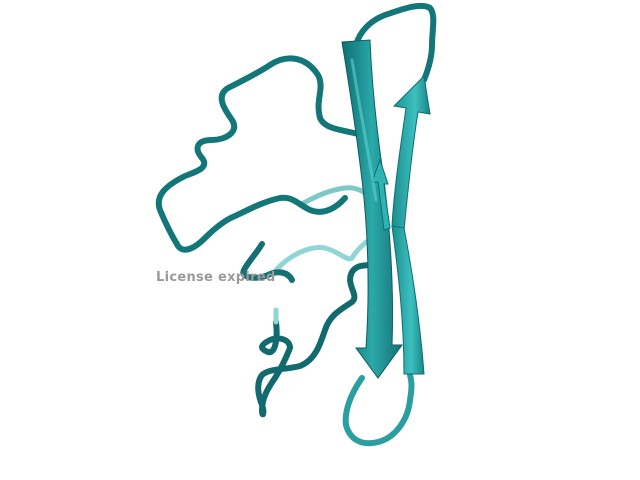 The image size is (640, 480). What do you see at coordinates (319, 338) in the screenshot?
I see `coil-lower-left` at bounding box center [319, 338].